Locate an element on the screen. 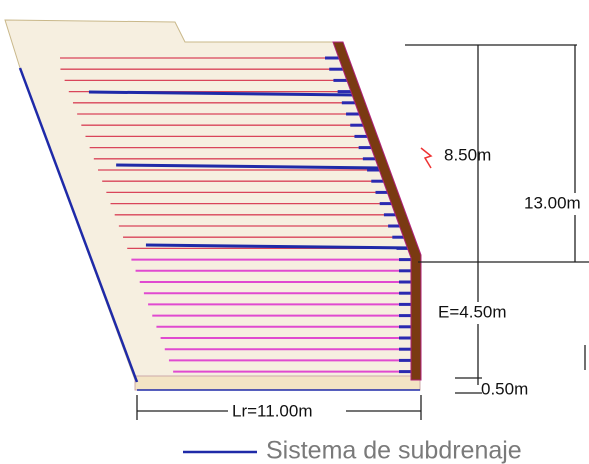  dim-label: 8.50m is located at coordinates (467, 154).